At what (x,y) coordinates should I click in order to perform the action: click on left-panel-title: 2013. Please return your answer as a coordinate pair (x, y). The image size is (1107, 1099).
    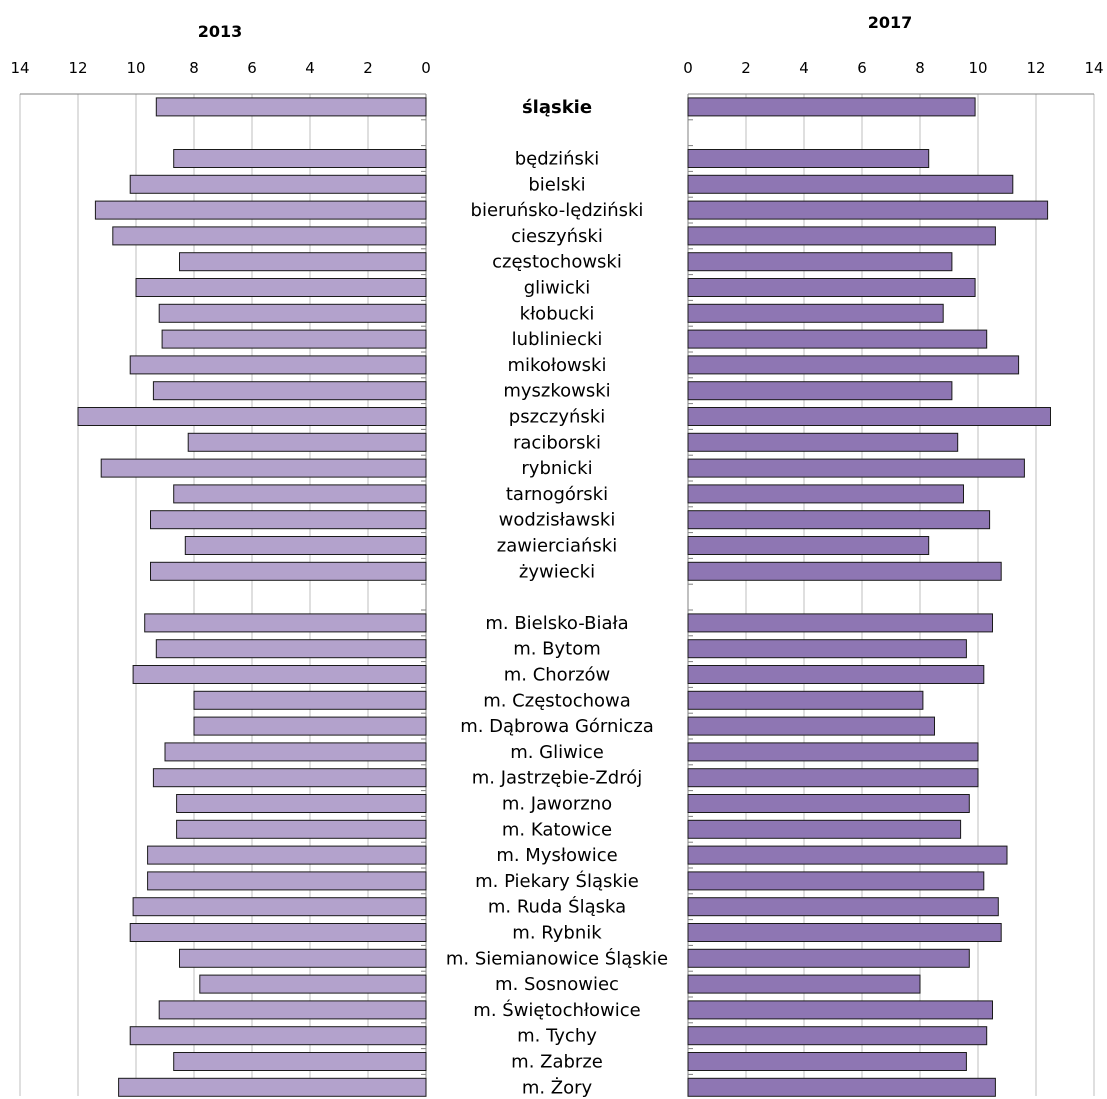
    Looking at the image, I should click on (220, 31).